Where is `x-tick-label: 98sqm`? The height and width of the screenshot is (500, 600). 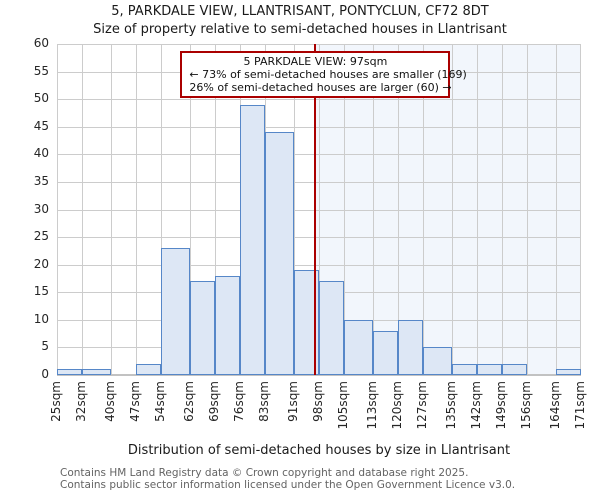 x-tick-label: 98sqm is located at coordinates (318, 401).